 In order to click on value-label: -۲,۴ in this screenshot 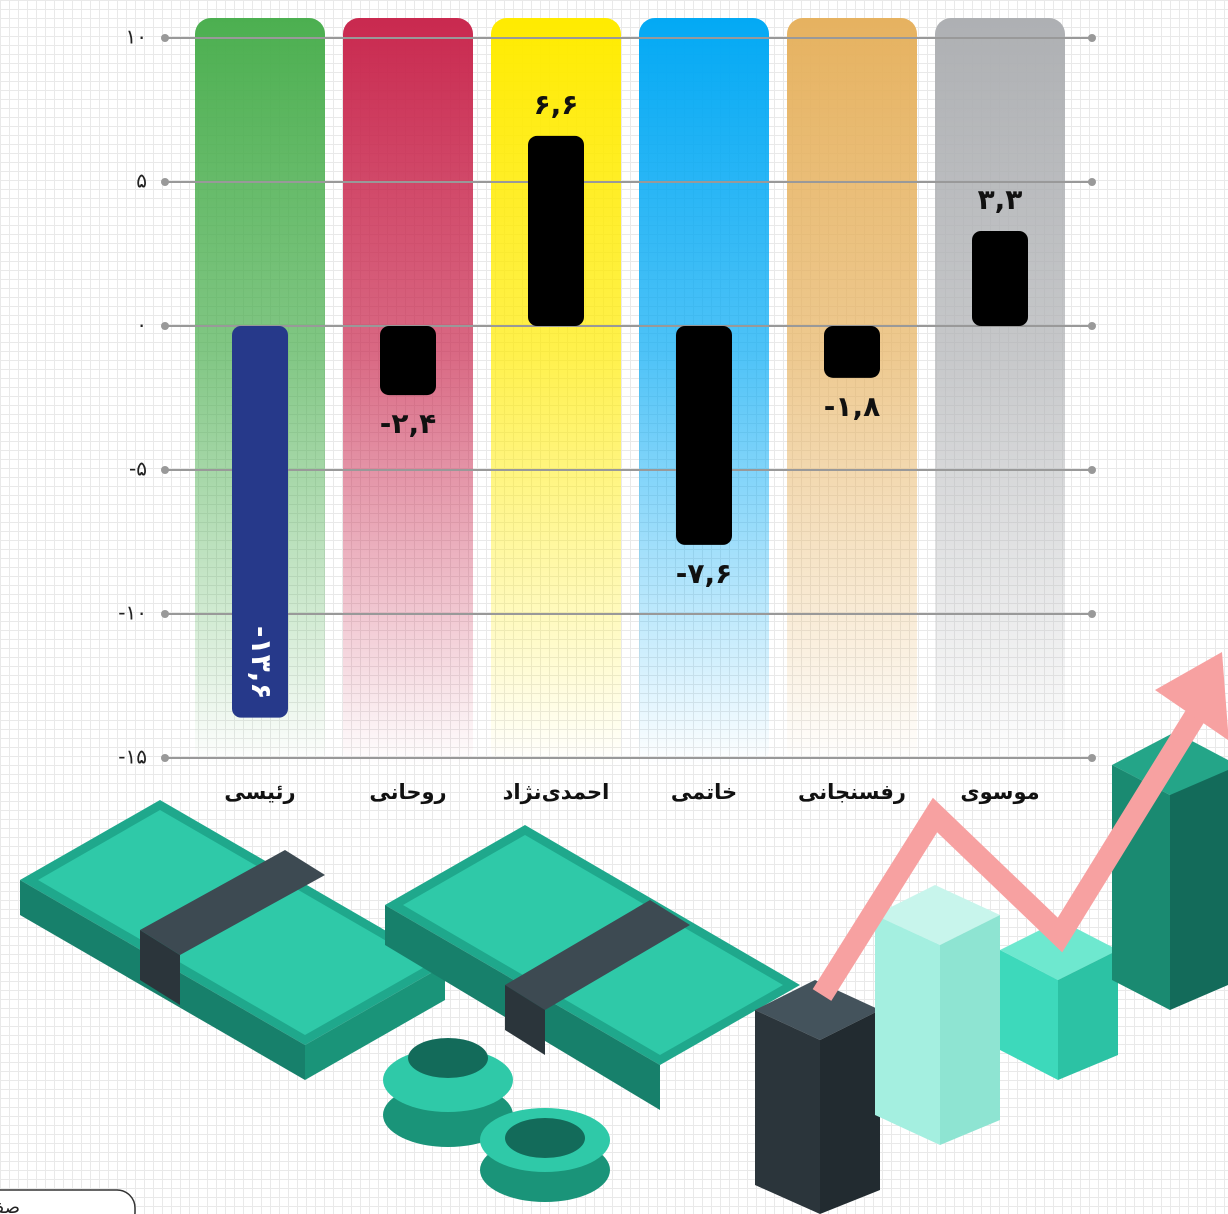, I will do `click(408, 423)`.